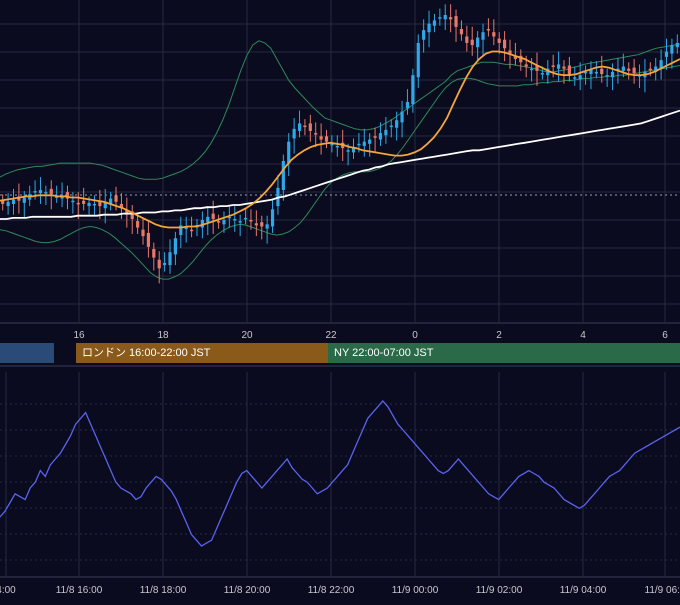 The image size is (680, 605). Describe the element at coordinates (662, 590) in the screenshot. I see `bottom-x-tick-label: 11/9 06:0` at that location.